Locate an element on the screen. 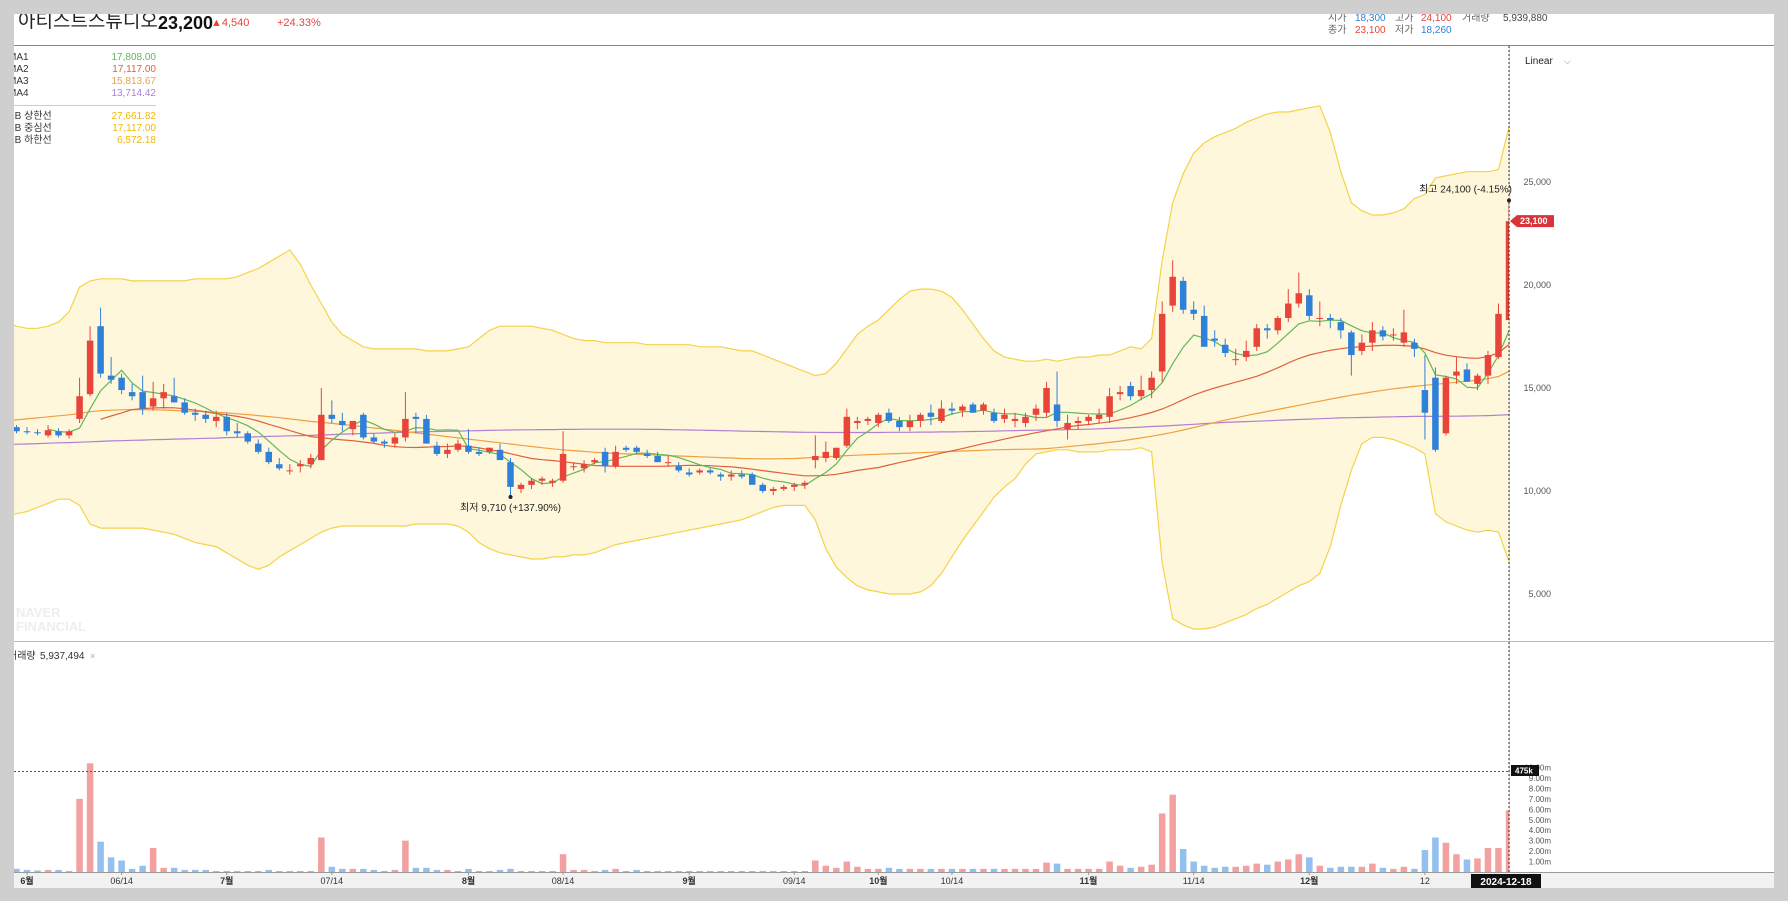 This screenshot has height=901, width=1788. date-tick-label: 6월 is located at coordinates (26, 880).